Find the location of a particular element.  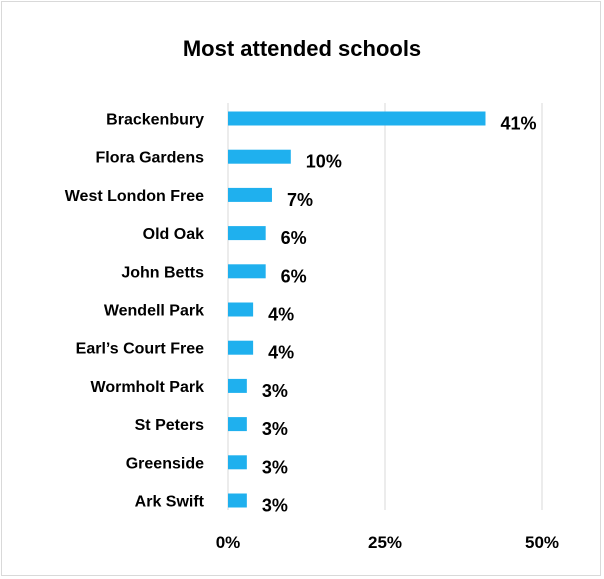

category-label: West London Free is located at coordinates (134, 196).